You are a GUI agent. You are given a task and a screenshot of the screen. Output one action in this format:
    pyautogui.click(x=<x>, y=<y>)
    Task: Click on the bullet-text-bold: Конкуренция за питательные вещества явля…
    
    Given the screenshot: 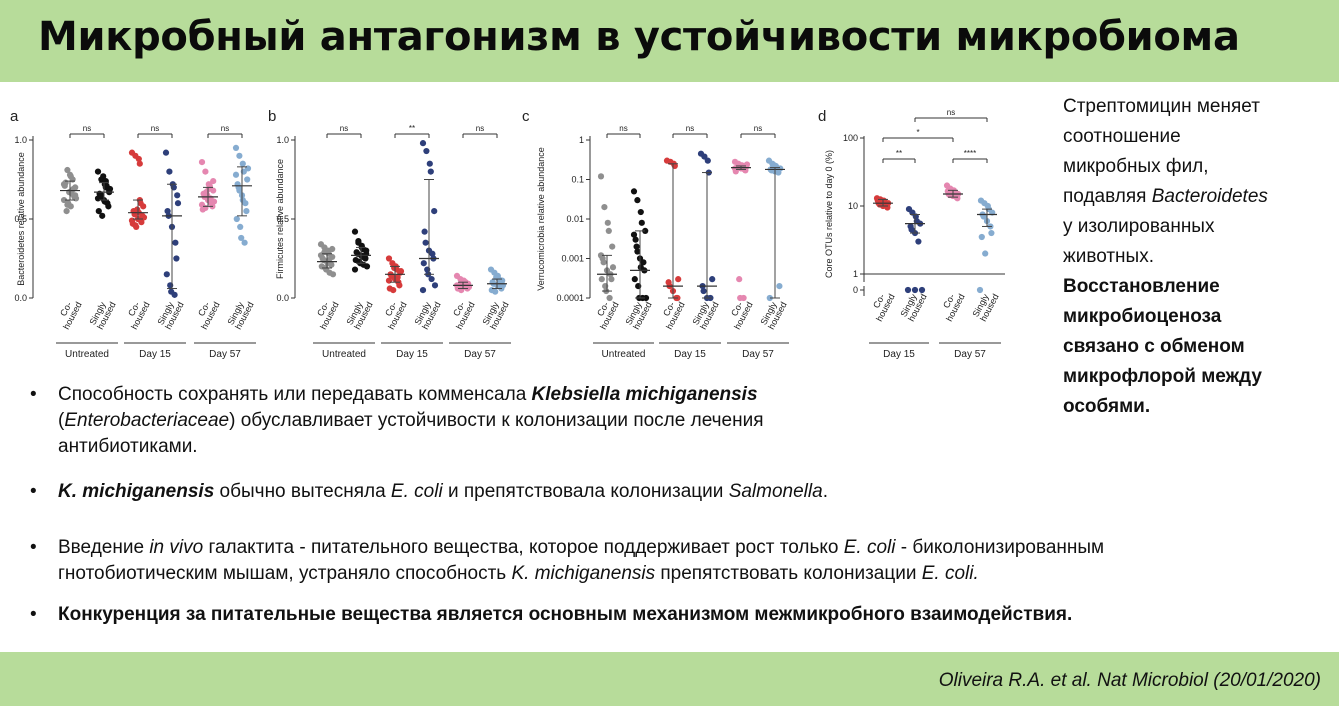 What is the action you would take?
    pyautogui.click(x=565, y=614)
    